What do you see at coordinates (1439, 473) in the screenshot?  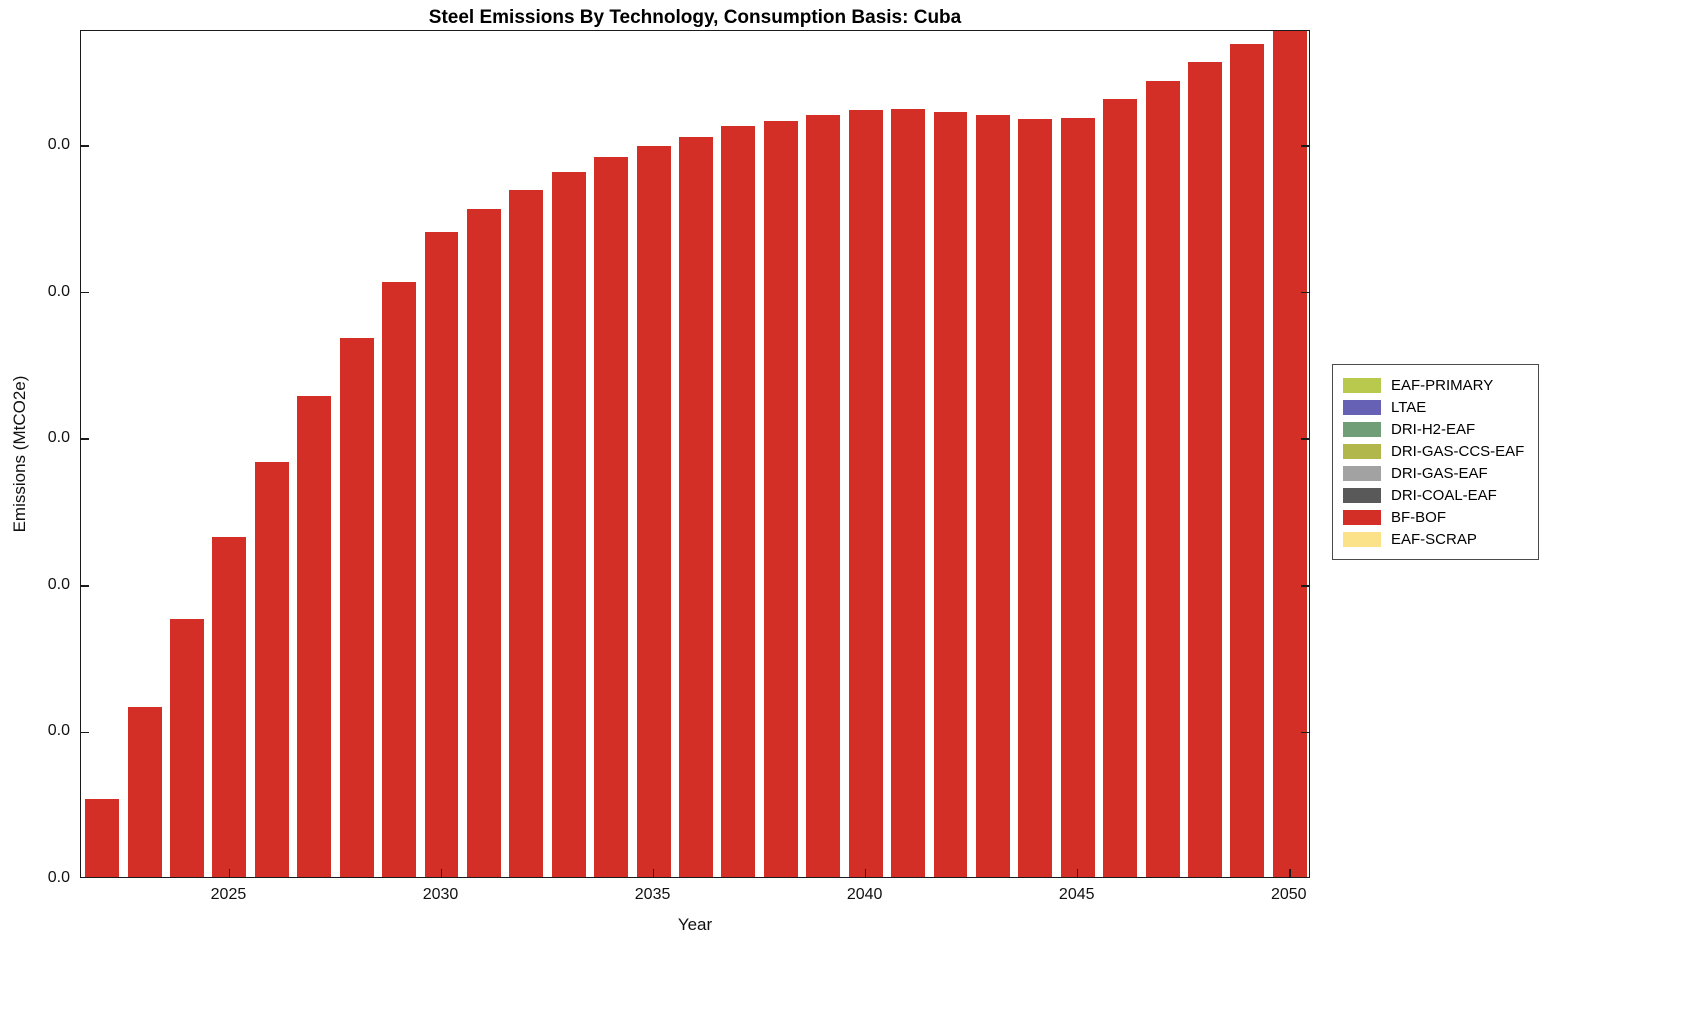 I see `legend-label: DRI-GAS-EAF` at bounding box center [1439, 473].